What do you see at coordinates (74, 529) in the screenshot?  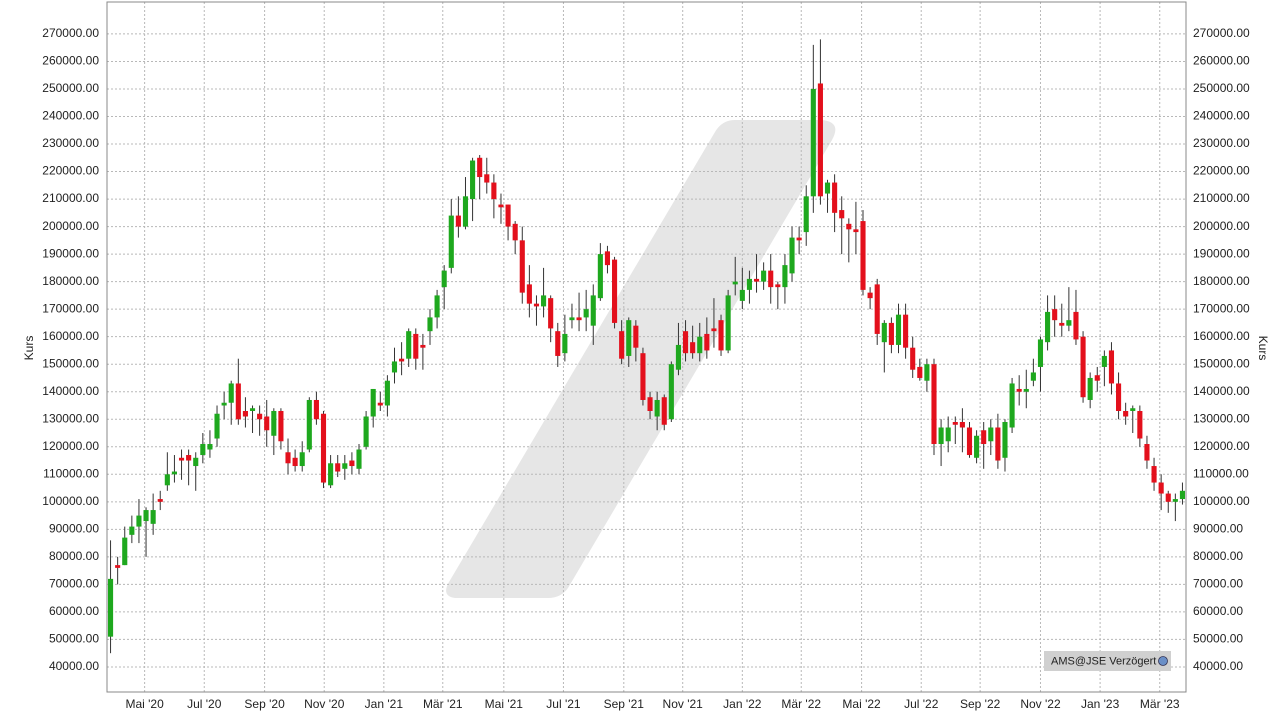 I see `y-tick-label: 90000.00` at bounding box center [74, 529].